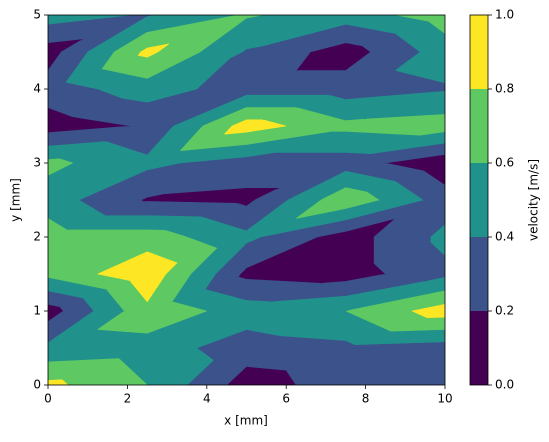 This screenshot has height=442, width=549. What do you see at coordinates (37, 15) in the screenshot?
I see `y-tick-label: 5` at bounding box center [37, 15].